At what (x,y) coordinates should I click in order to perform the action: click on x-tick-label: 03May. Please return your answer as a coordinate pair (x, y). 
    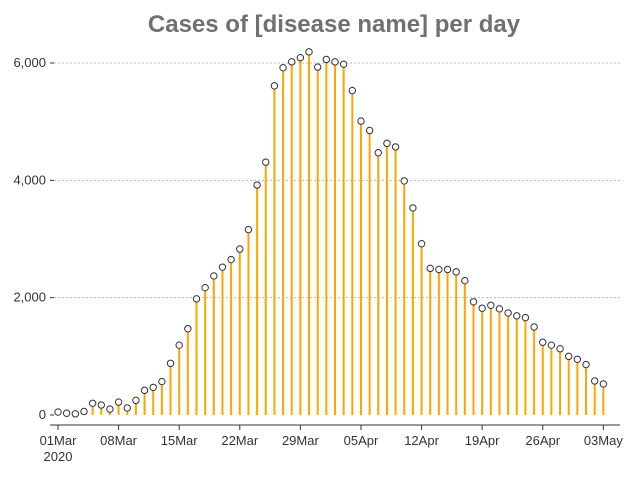
    Looking at the image, I should click on (604, 440).